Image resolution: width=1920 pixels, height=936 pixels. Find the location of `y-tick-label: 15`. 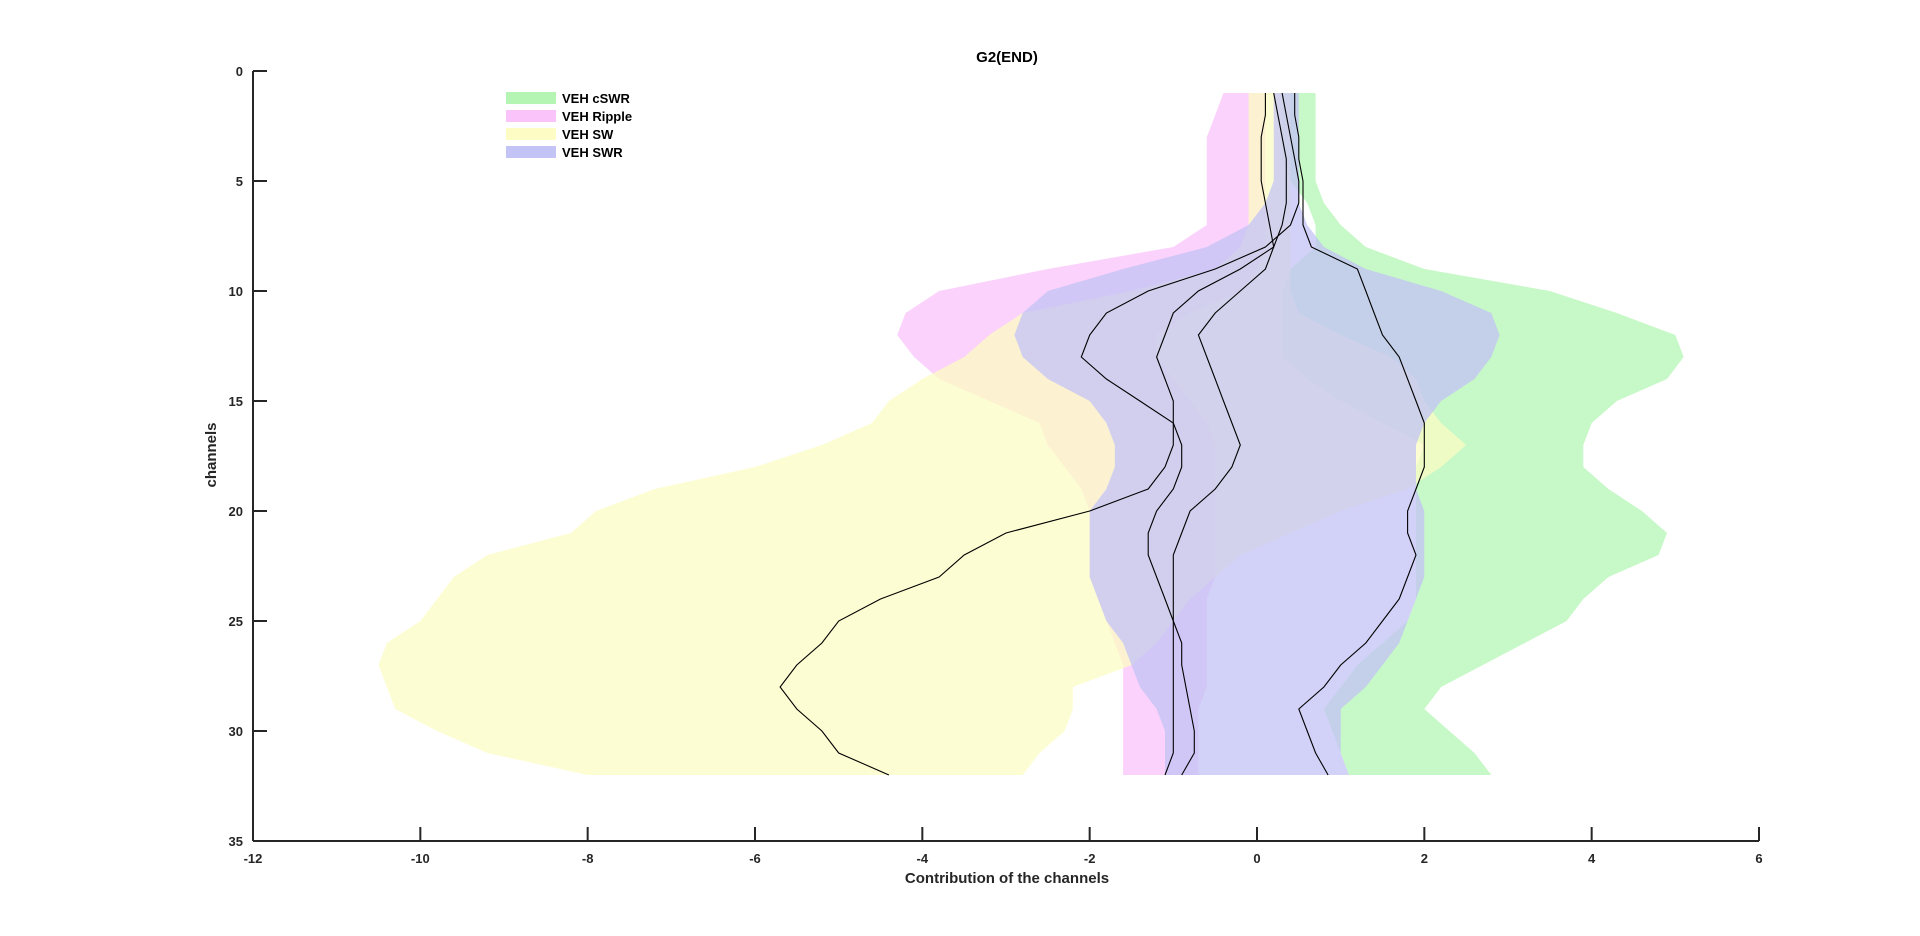

y-tick-label: 15 is located at coordinates (236, 401).